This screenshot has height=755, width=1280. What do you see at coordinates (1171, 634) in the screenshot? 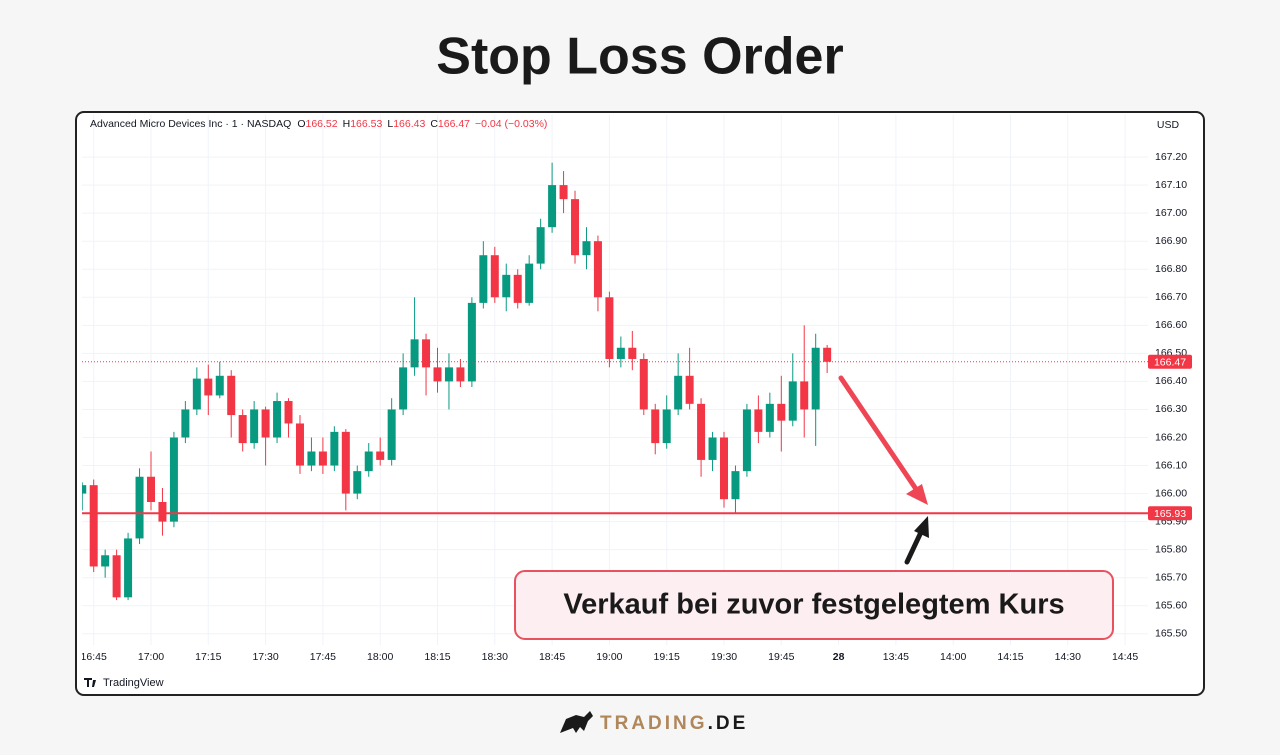
I see `y-tick-label: 165.50` at bounding box center [1171, 634].